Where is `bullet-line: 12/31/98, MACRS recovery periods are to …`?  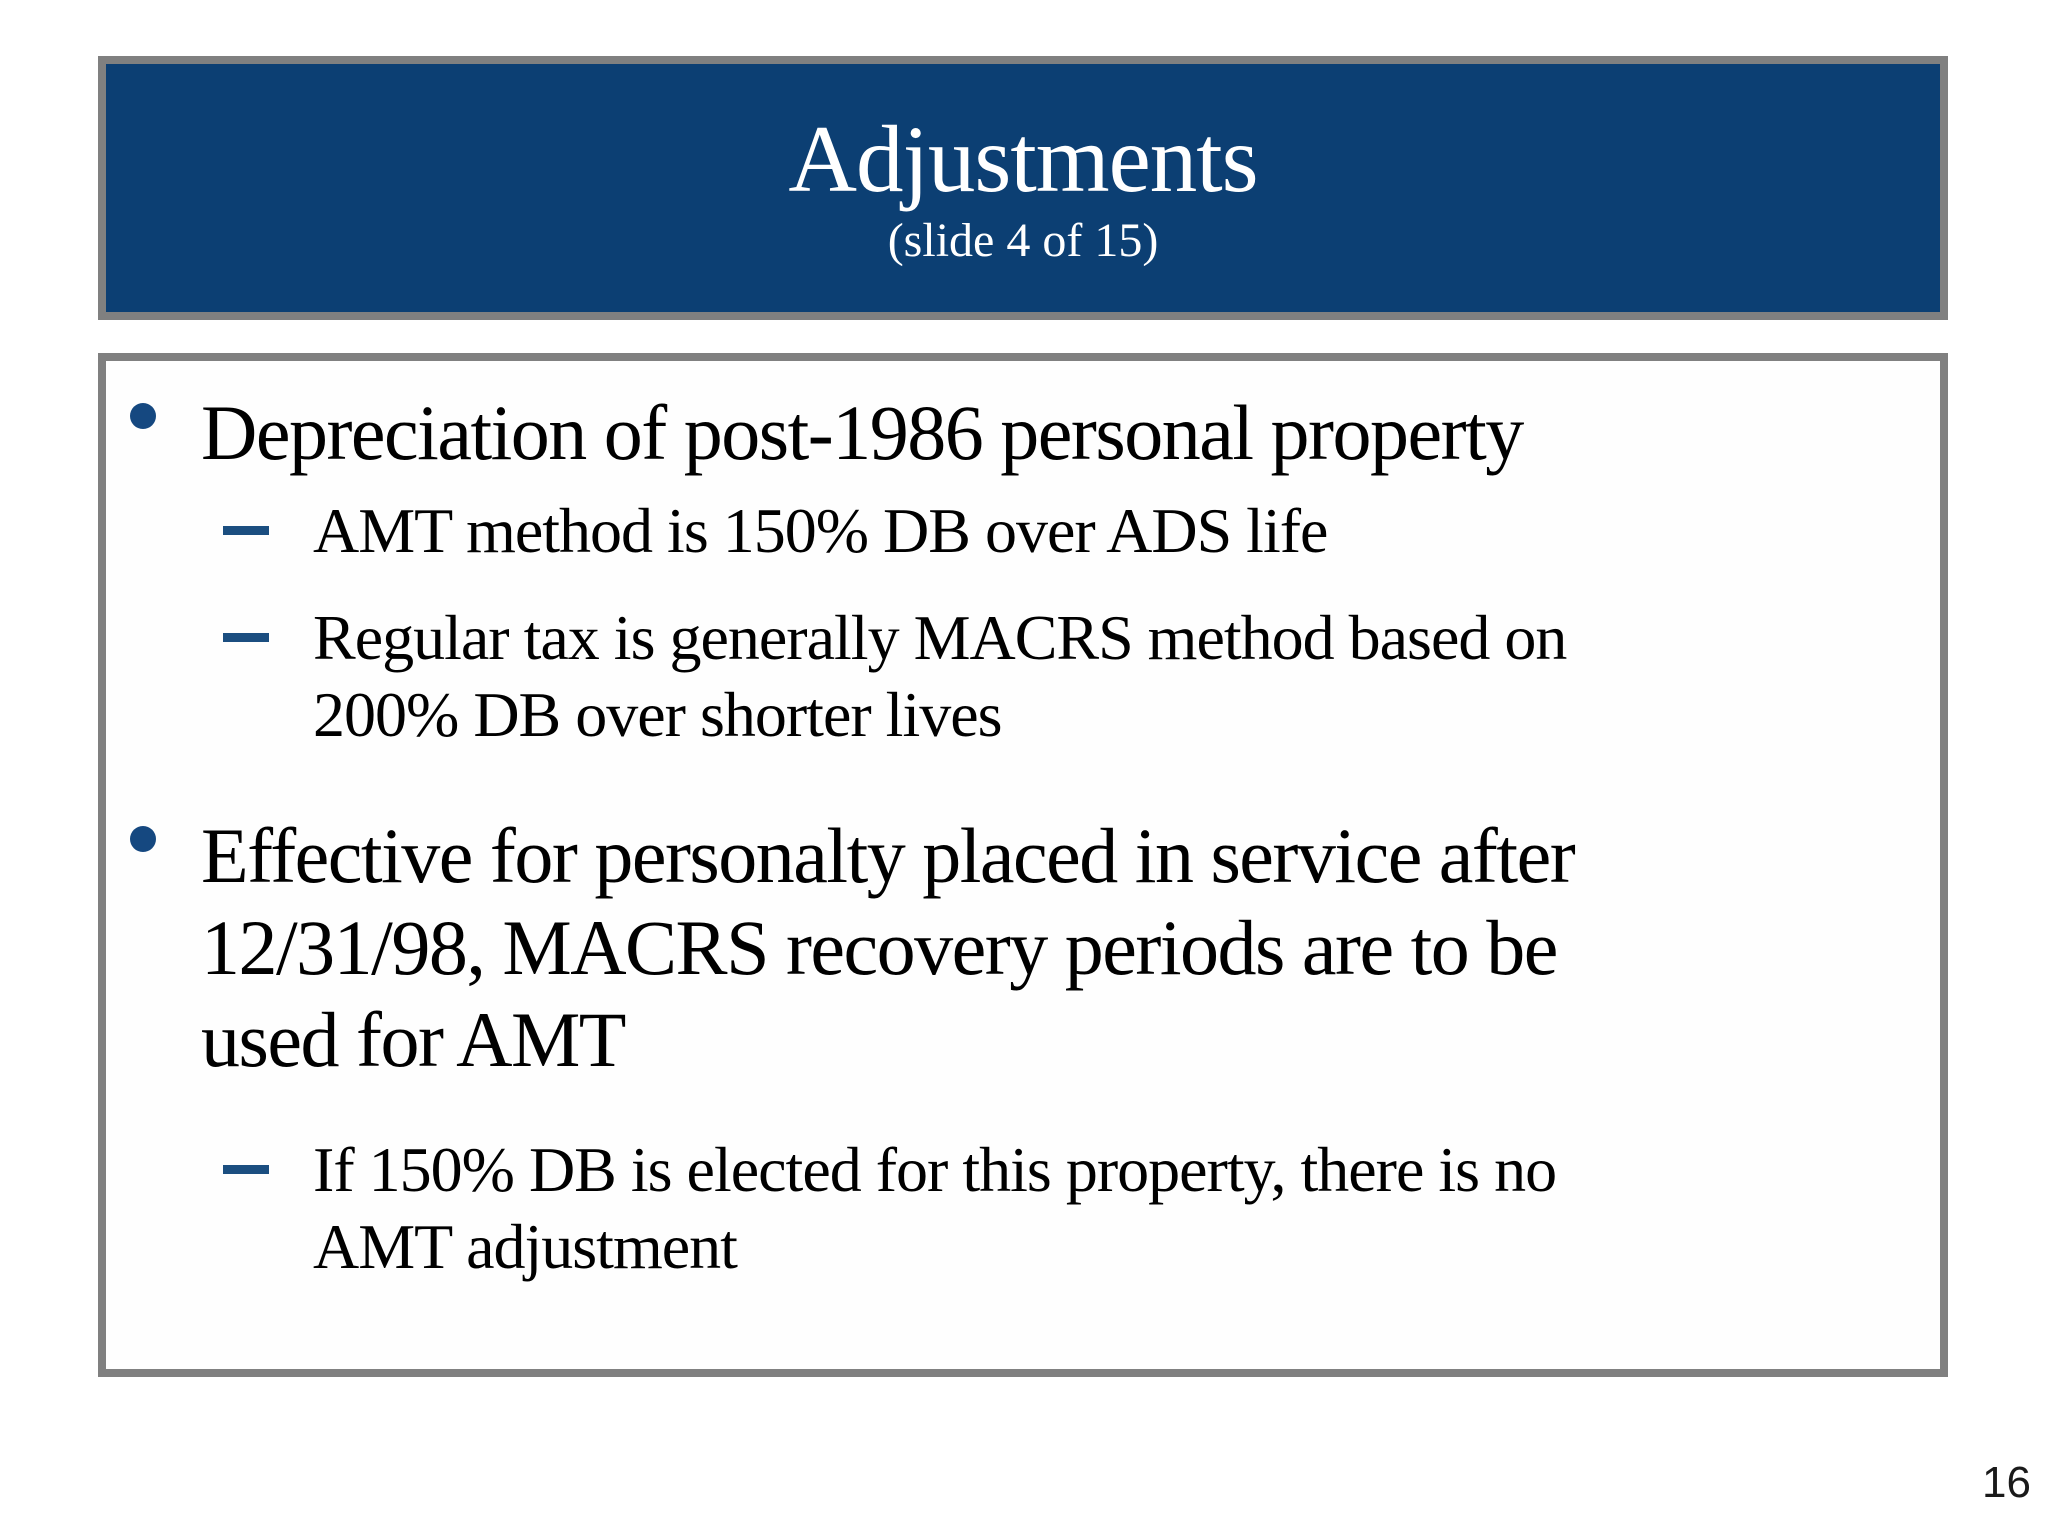 bullet-line: 12/31/98, MACRS recovery periods are to … is located at coordinates (879, 947).